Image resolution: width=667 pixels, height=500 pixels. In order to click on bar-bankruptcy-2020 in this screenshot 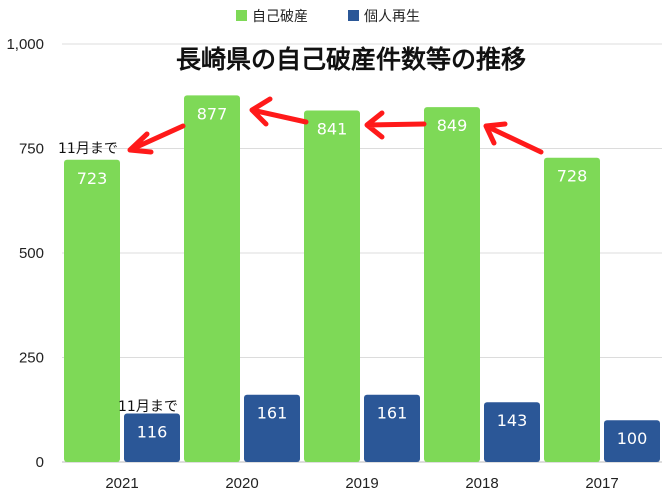, I will do `click(212, 278)`.